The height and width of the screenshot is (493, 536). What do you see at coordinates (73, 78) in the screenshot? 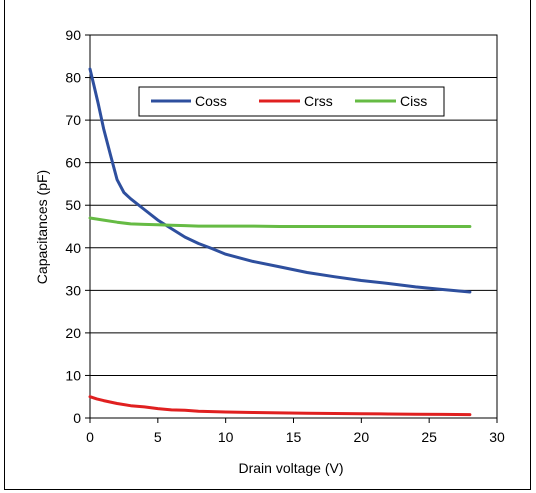
I see `y-tick-label: 80` at bounding box center [73, 78].